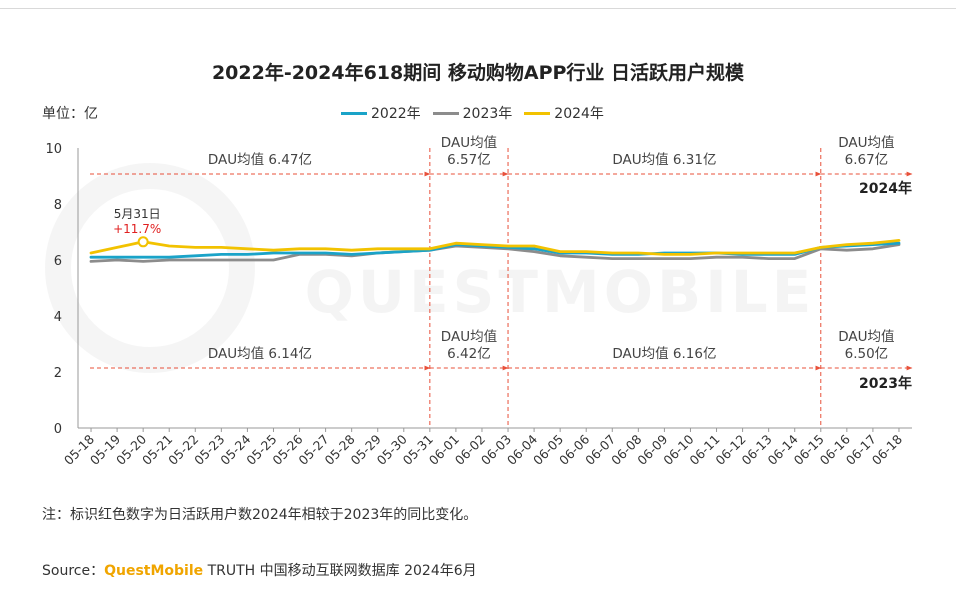 This screenshot has height=615, width=956. I want to click on avg-2023-label: DAU均值 6.14亿, so click(260, 354).